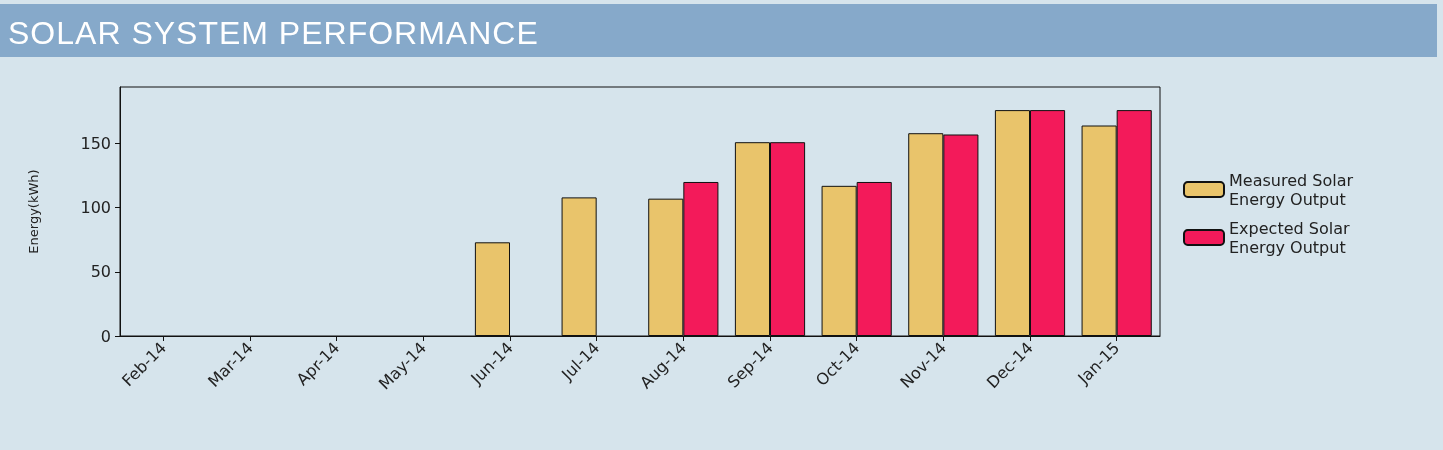 This screenshot has width=1443, height=450. Describe the element at coordinates (95, 208) in the screenshot. I see `y-tick-label: 100` at that location.